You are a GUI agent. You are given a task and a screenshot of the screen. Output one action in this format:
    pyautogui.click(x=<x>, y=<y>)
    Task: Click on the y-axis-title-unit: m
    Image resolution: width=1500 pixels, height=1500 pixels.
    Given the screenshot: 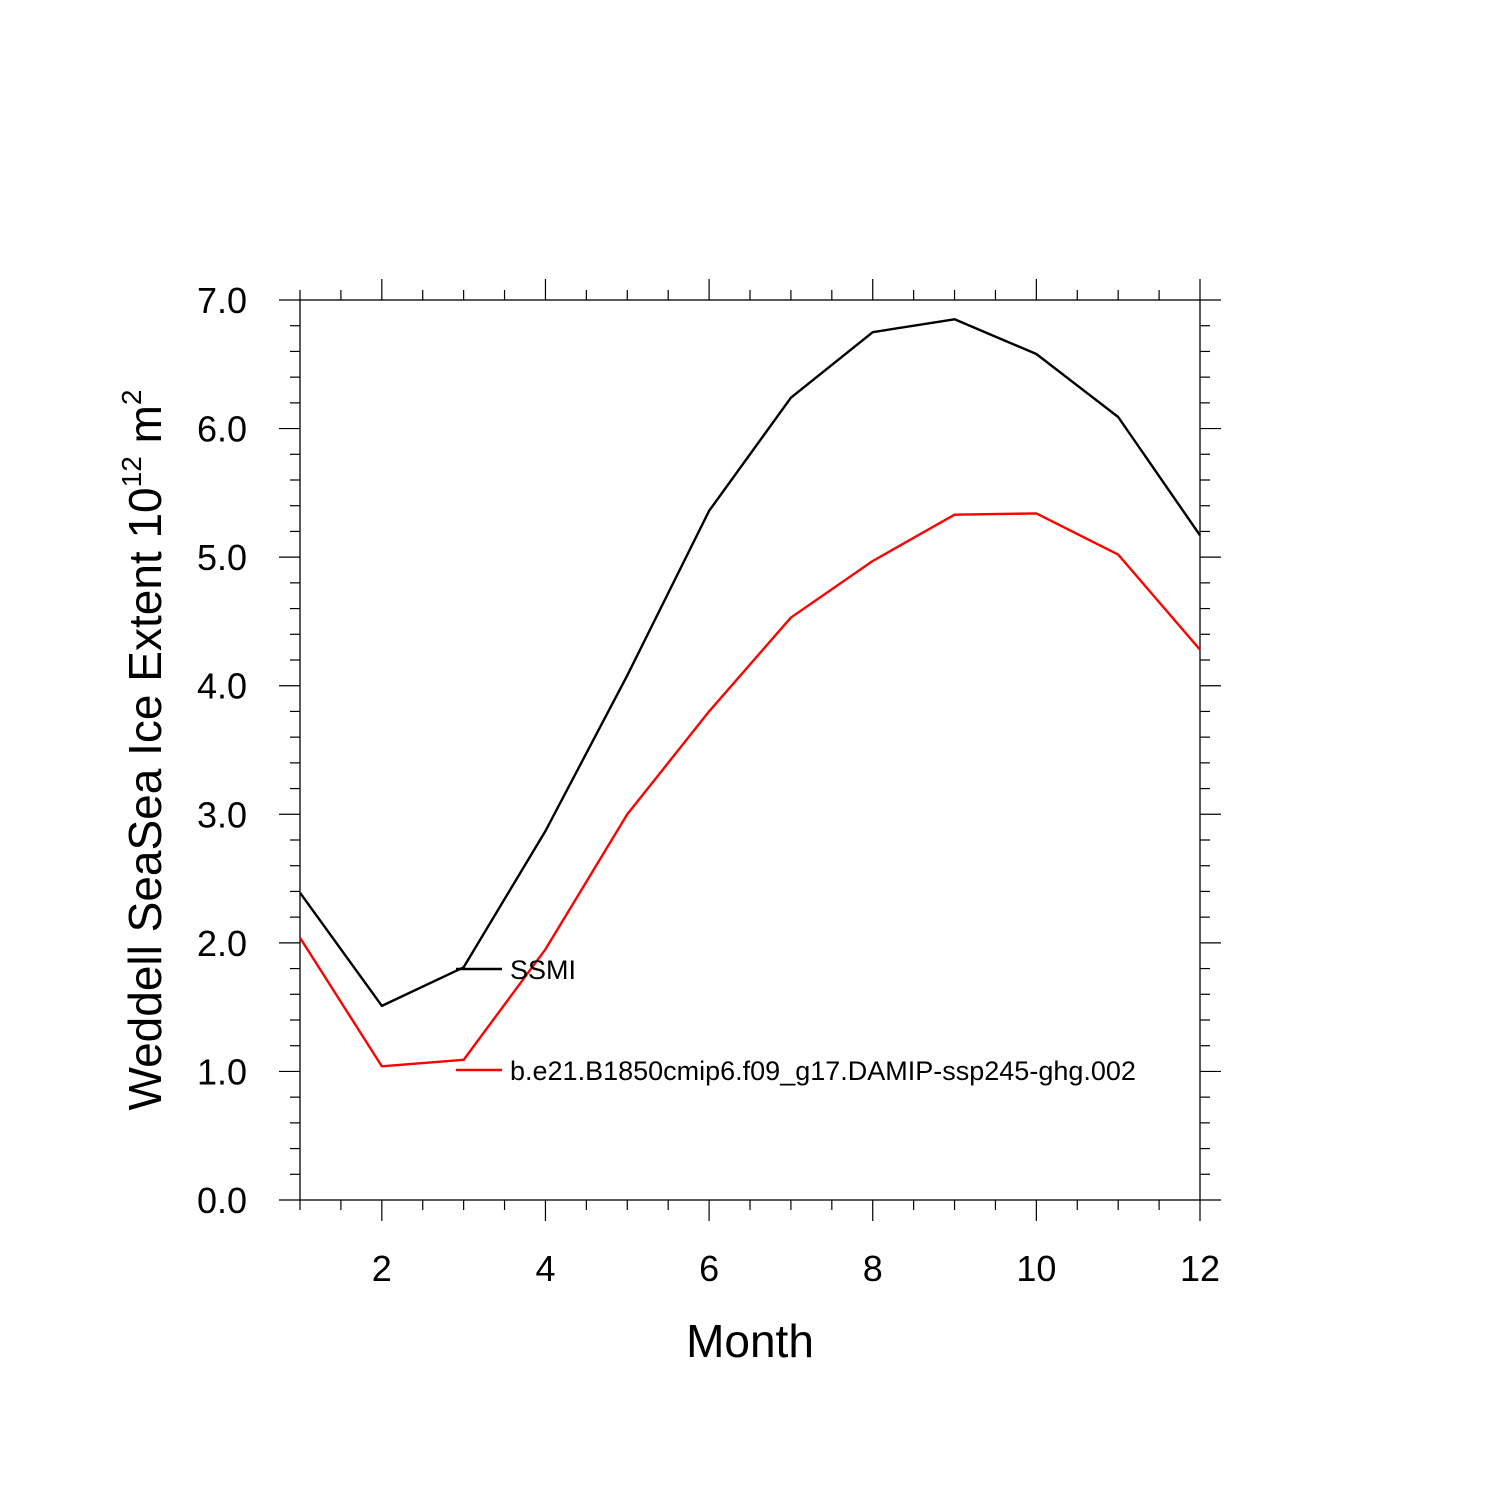 What is the action you would take?
    pyautogui.click(x=145, y=430)
    